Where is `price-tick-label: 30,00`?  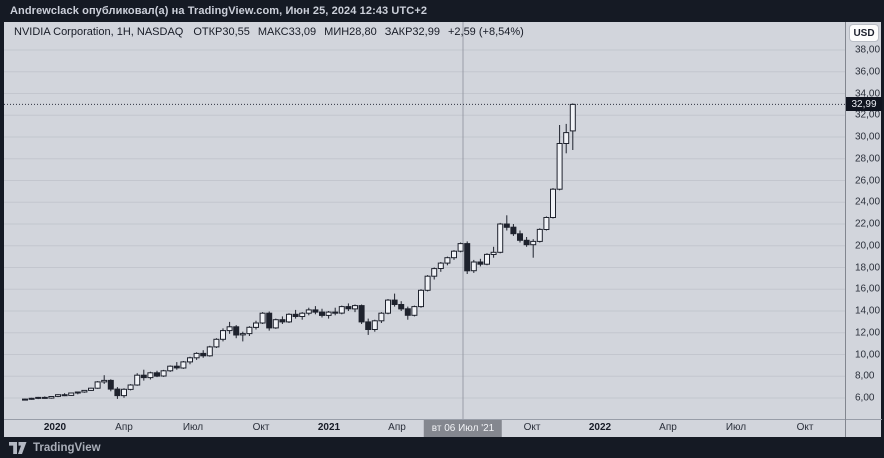
price-tick-label: 30,00 is located at coordinates (868, 137).